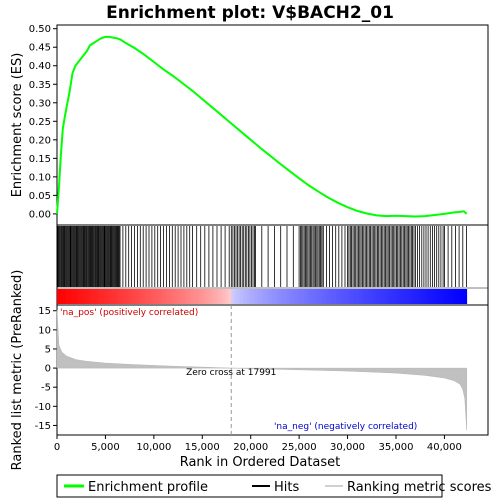  What do you see at coordinates (40, 177) in the screenshot?
I see `es-y-tick-label: 0.10` at bounding box center [40, 177].